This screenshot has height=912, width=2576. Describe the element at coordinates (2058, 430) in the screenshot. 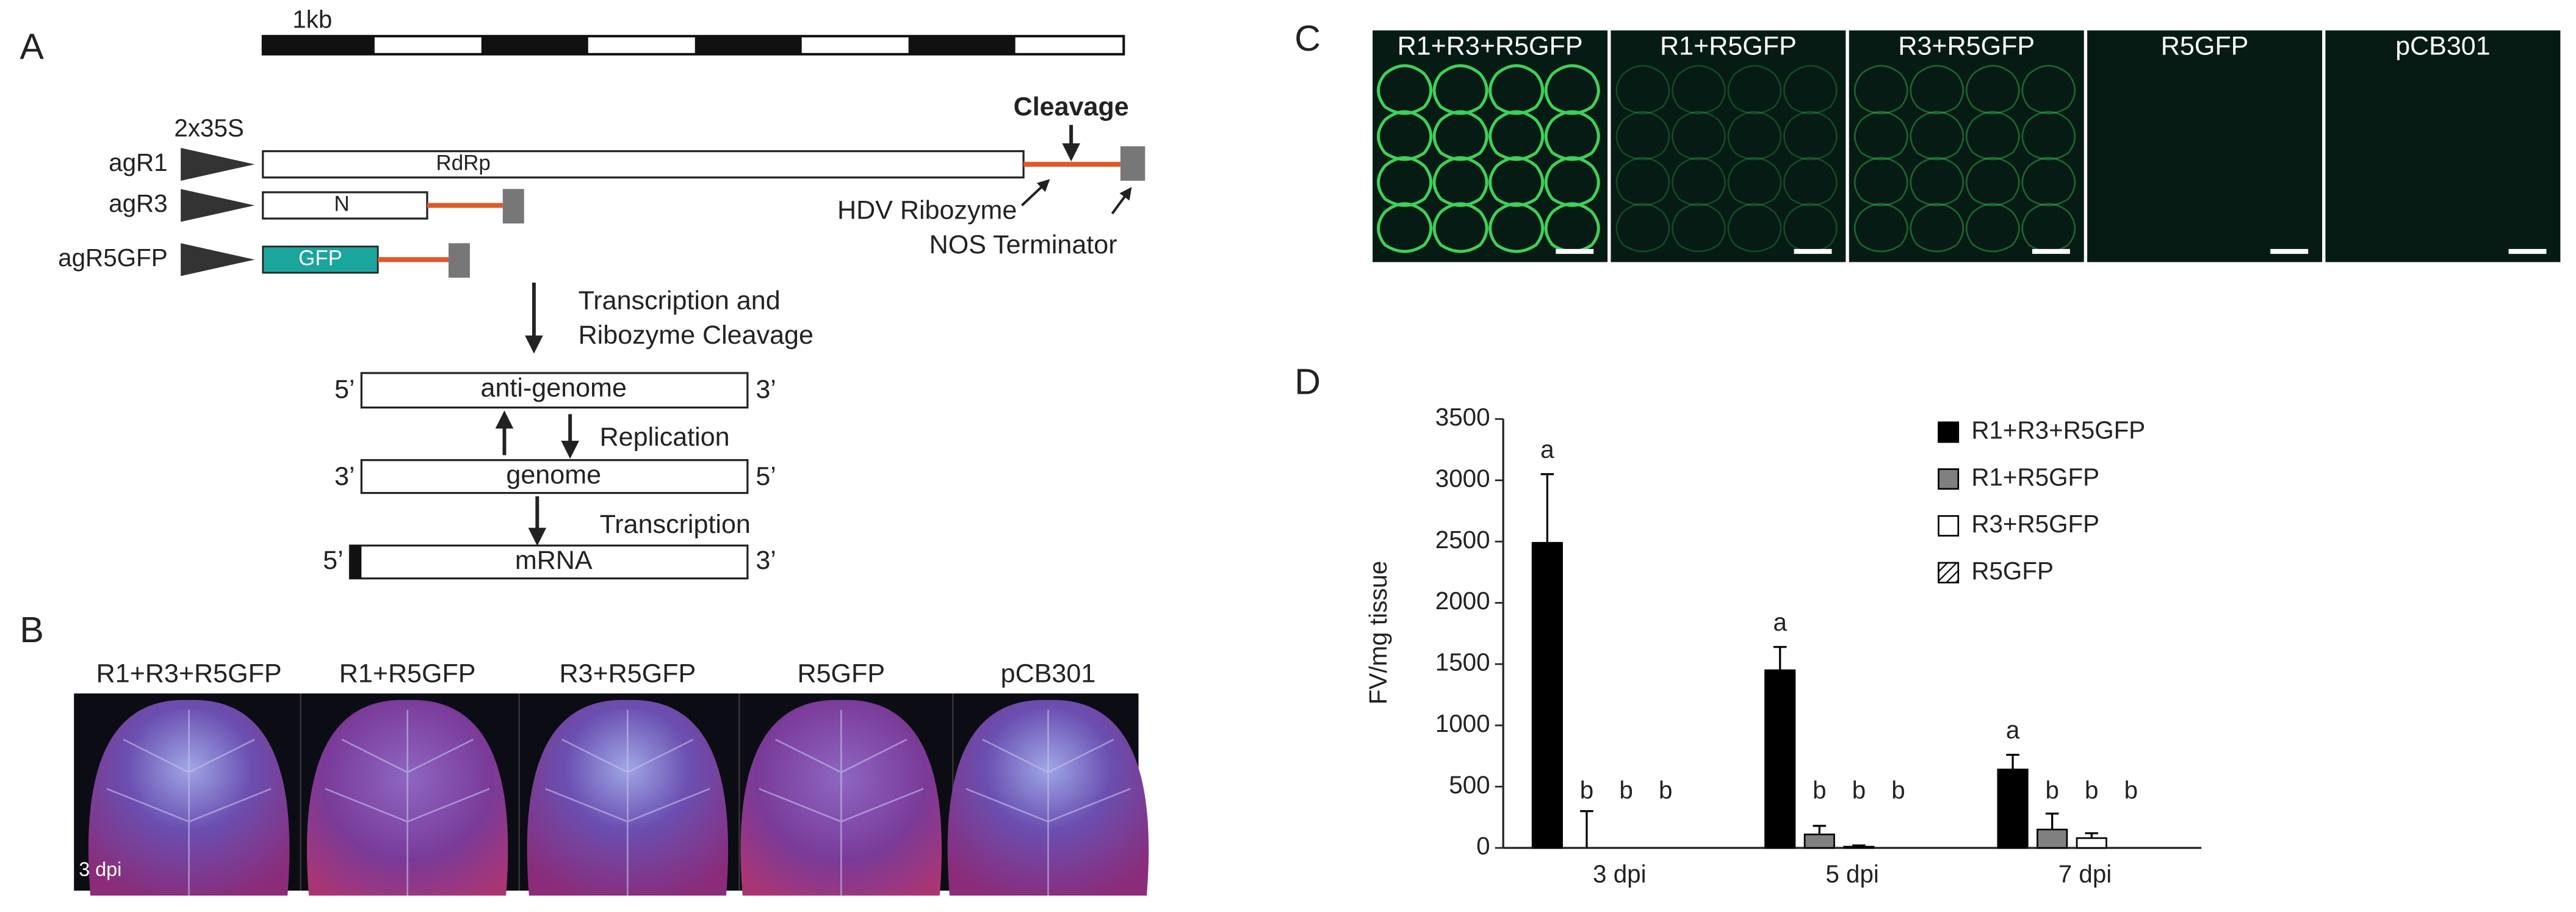

I see `legend-label: R1+R3+R5GFP` at that location.